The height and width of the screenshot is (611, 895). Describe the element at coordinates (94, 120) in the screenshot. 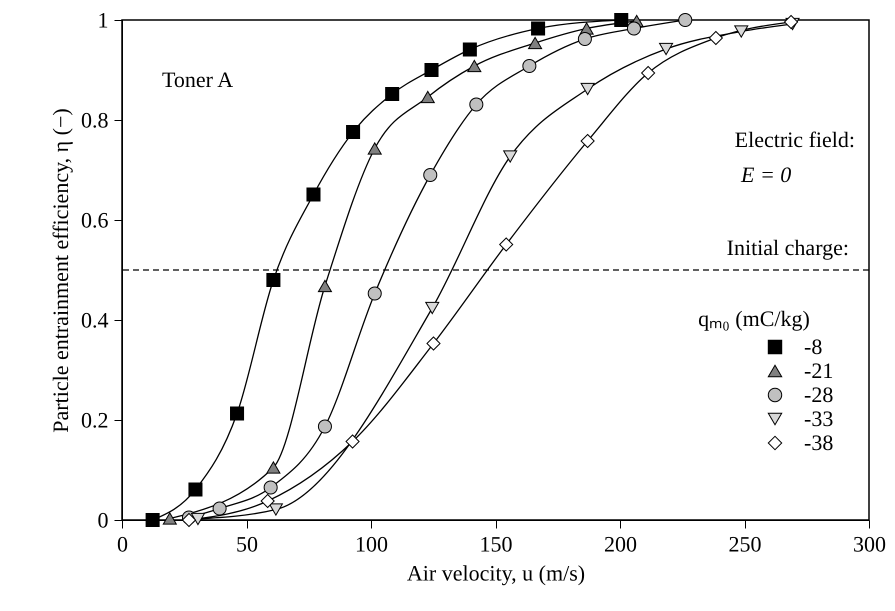

I see `y-tick-label: 0.8` at that location.